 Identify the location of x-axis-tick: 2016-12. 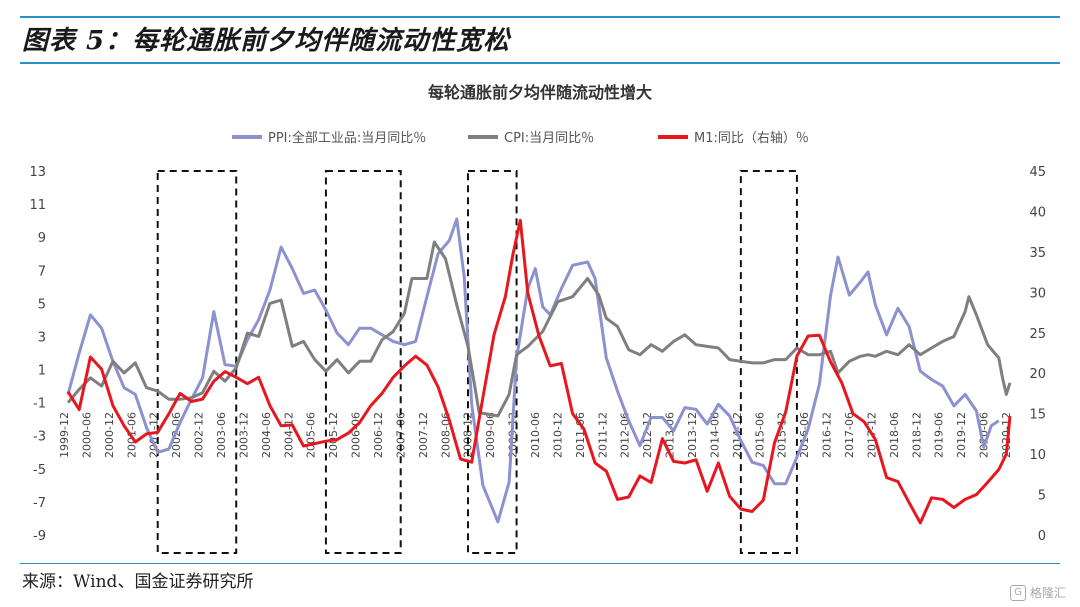
(827, 435).